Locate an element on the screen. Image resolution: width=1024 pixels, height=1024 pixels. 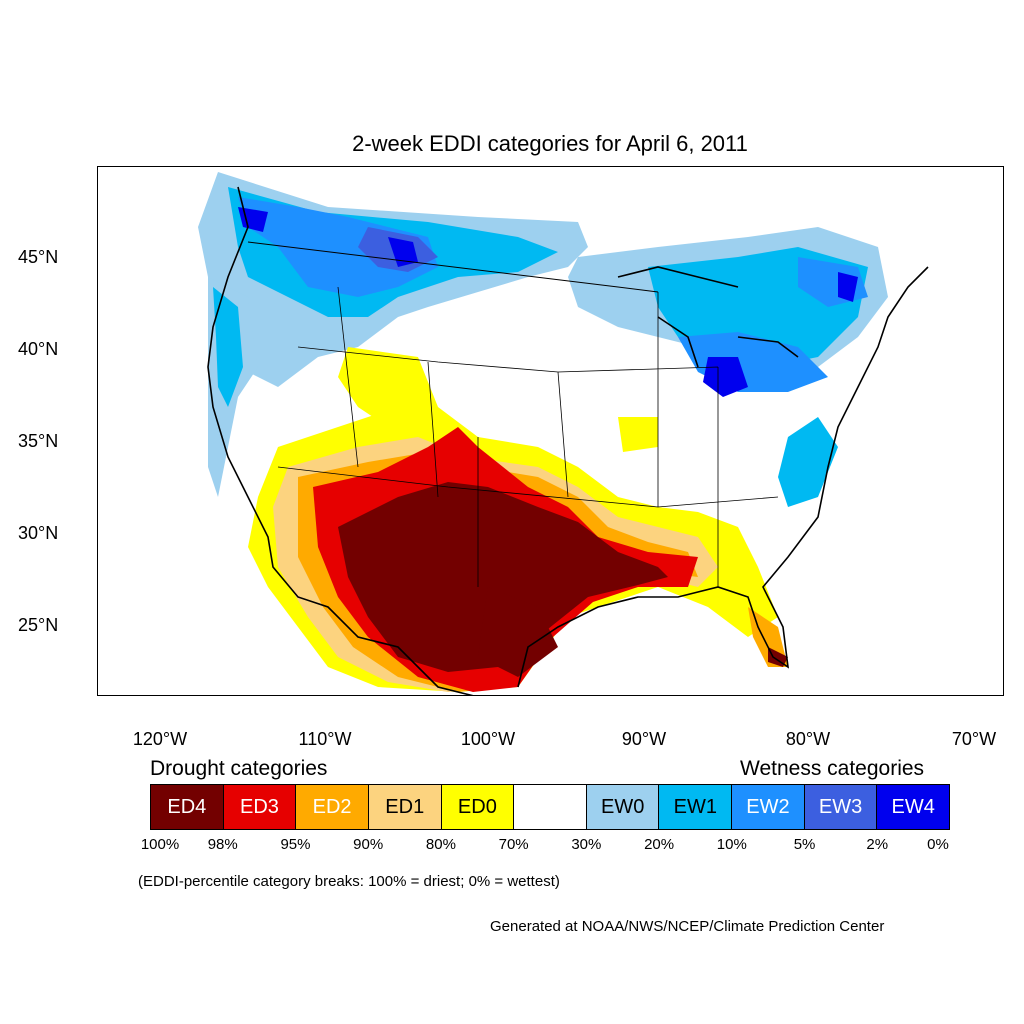
great-lakes is located at coordinates (708, 317).